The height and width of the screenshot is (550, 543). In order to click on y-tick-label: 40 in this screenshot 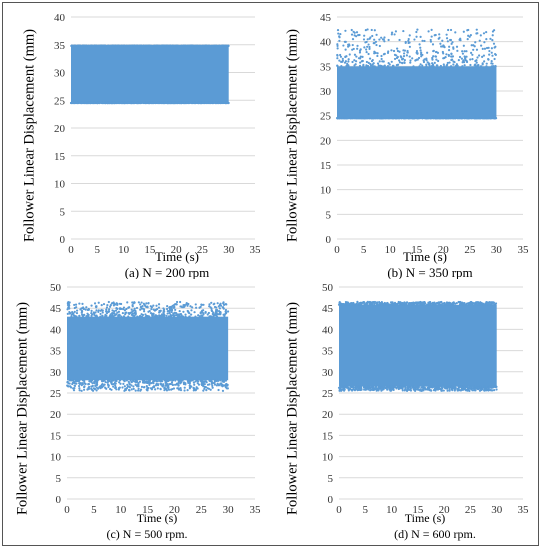, I will do `click(56, 330)`.